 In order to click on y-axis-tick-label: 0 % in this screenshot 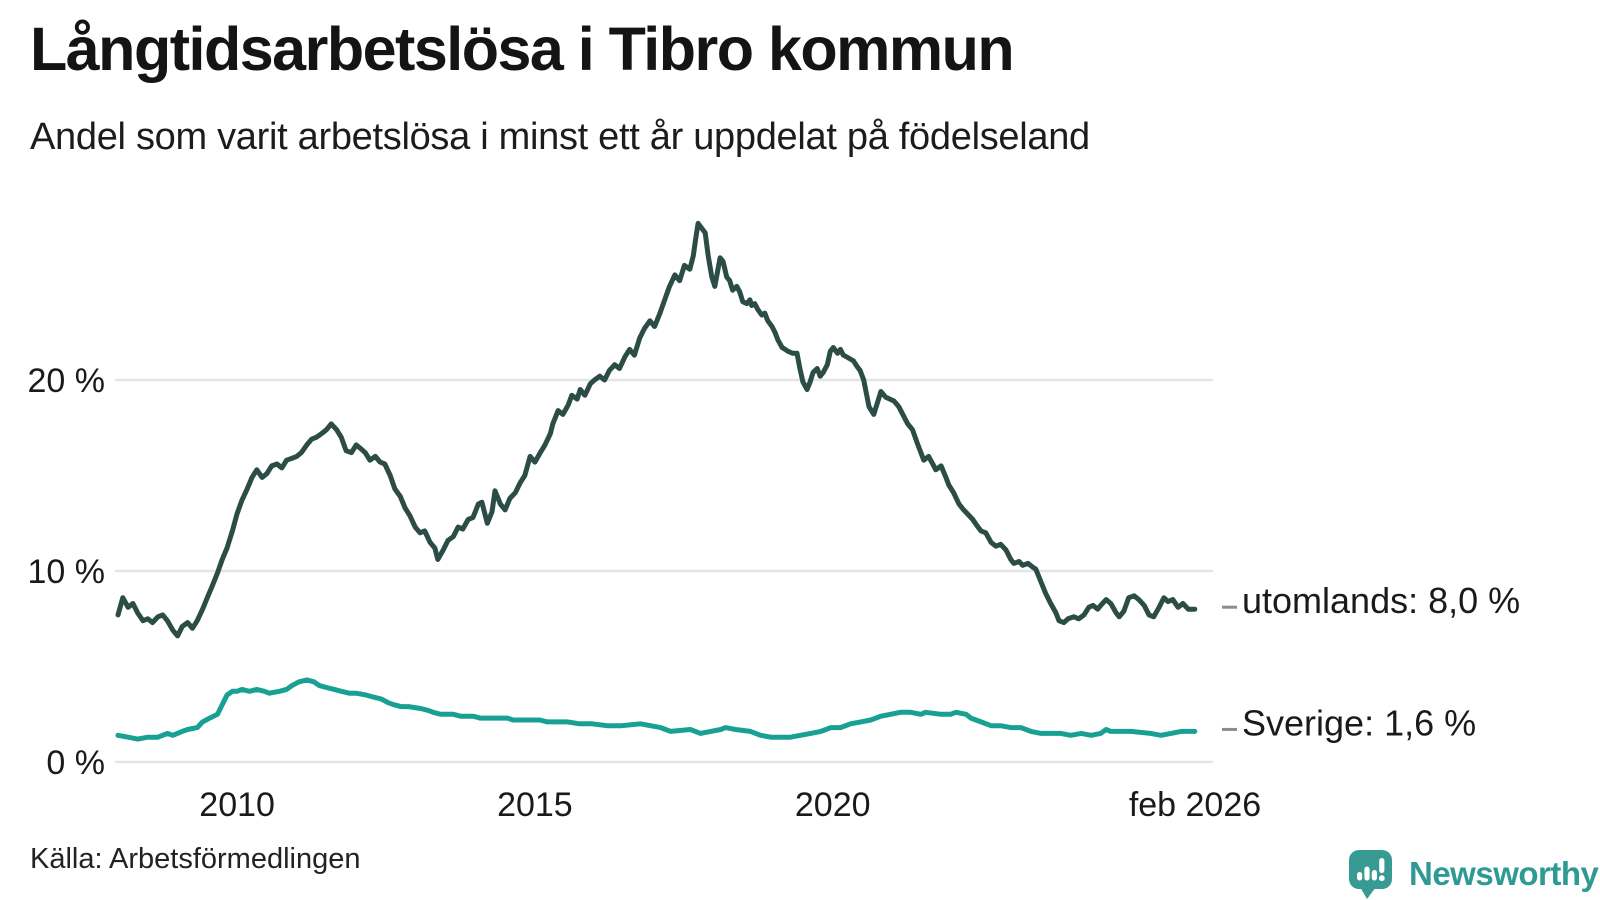, I will do `click(75, 763)`.